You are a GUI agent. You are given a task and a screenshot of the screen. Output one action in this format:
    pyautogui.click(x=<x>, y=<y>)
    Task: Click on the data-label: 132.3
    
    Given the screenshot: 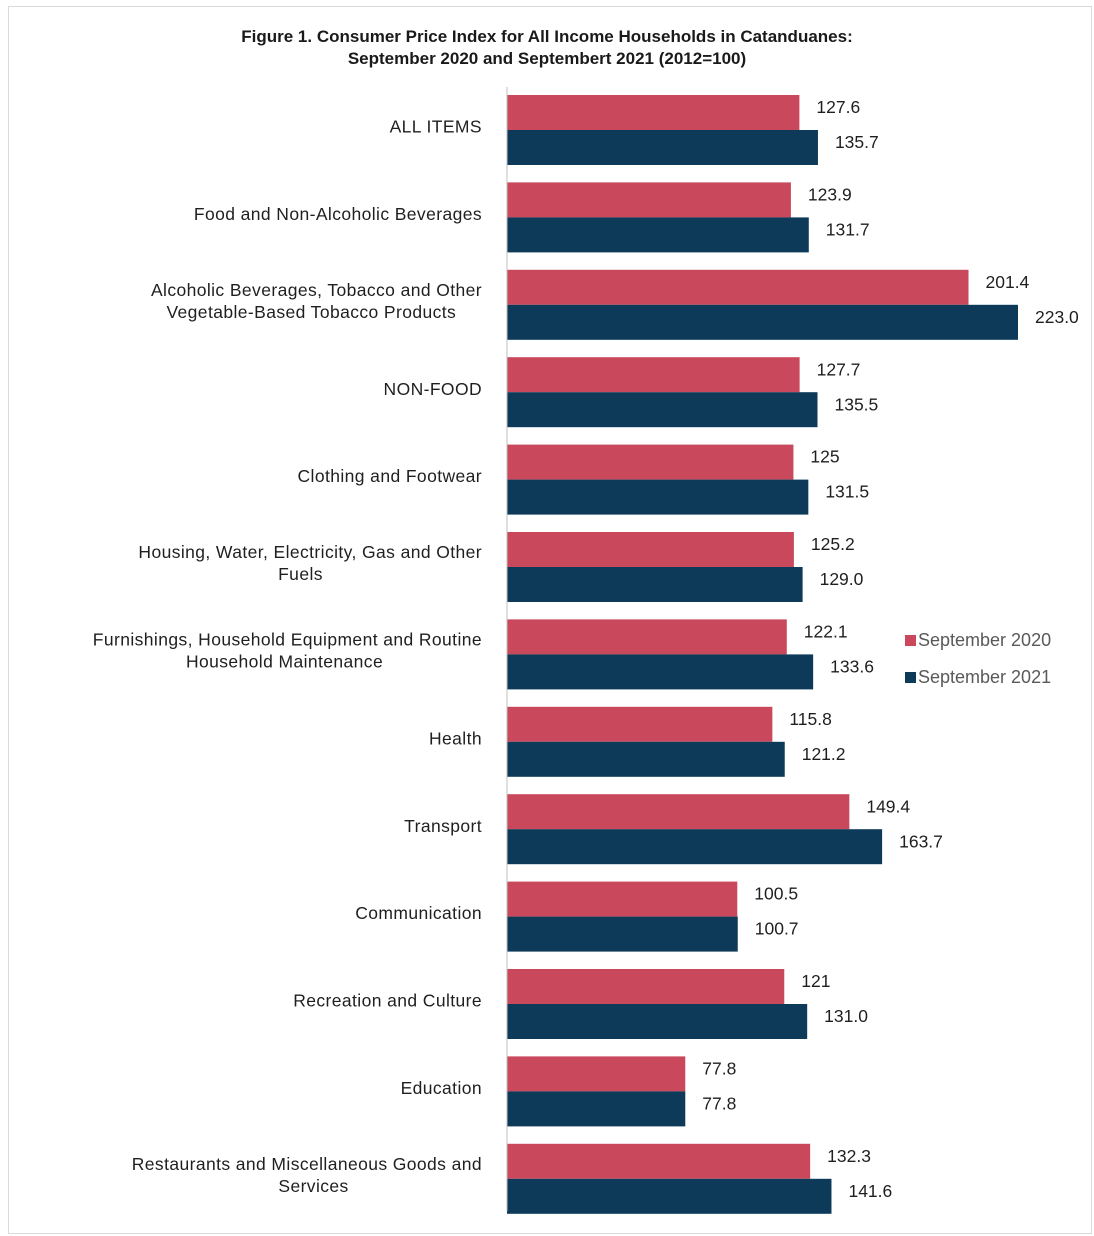 What is the action you would take?
    pyautogui.click(x=849, y=1156)
    